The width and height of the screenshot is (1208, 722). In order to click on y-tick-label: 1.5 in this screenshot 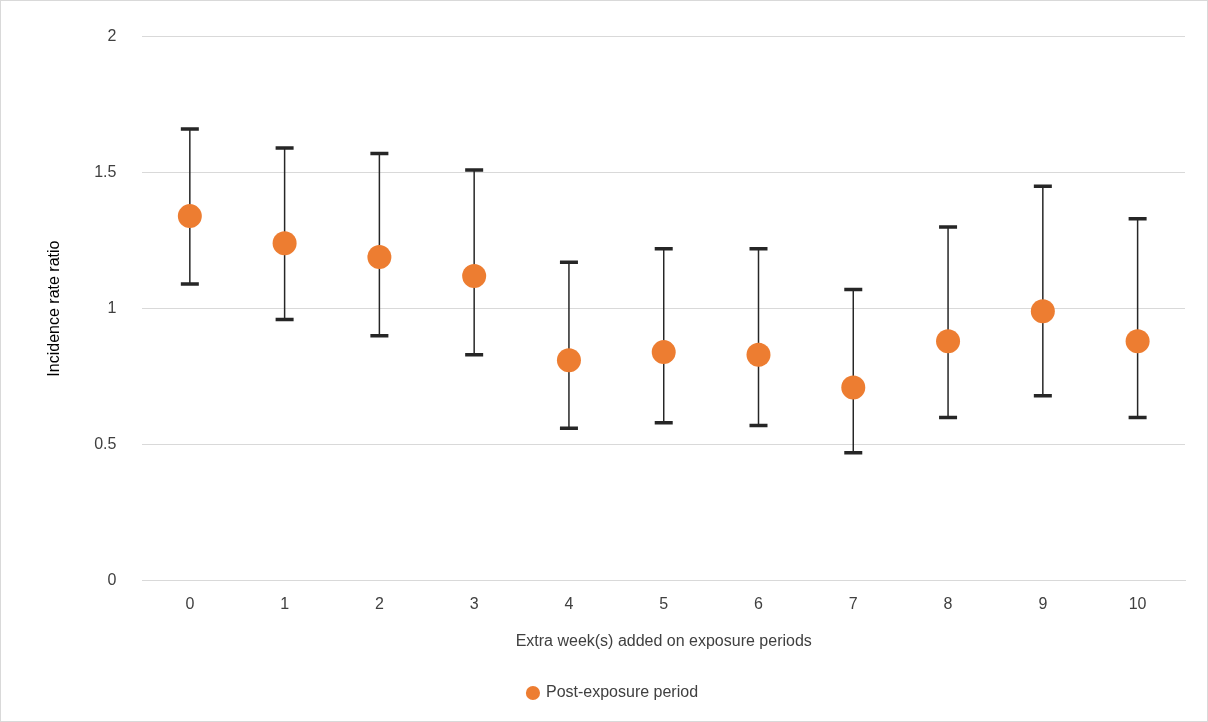, I will do `click(105, 172)`.